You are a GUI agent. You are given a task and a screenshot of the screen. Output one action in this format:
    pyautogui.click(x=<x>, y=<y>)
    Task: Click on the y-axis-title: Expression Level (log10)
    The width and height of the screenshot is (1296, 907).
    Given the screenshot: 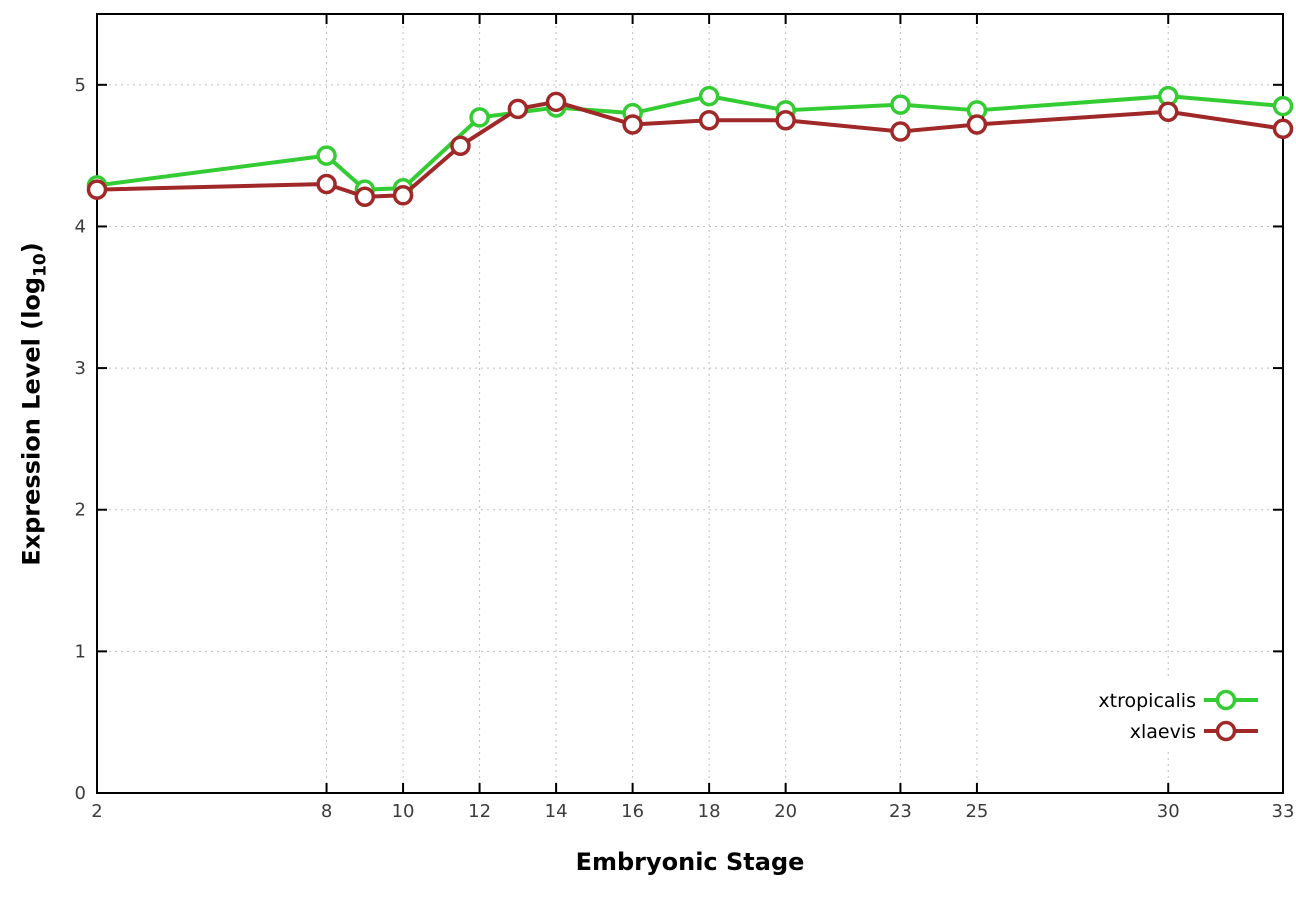 What is the action you would take?
    pyautogui.click(x=34, y=403)
    